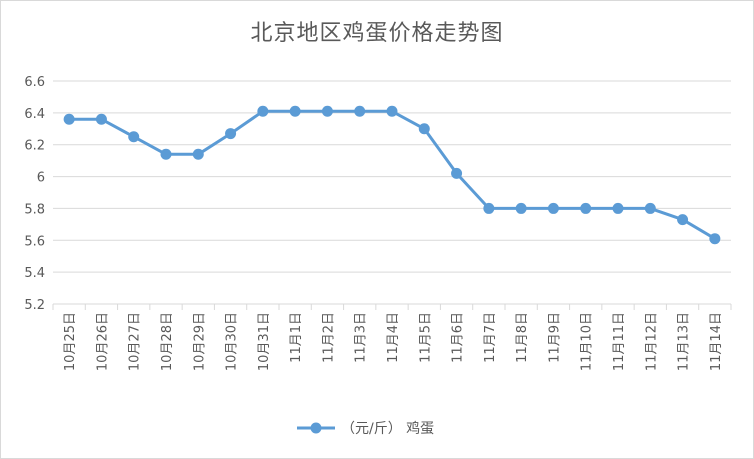 The height and width of the screenshot is (459, 754). What do you see at coordinates (393, 337) in the screenshot?
I see `x-tick-label: 11月4日` at bounding box center [393, 337].